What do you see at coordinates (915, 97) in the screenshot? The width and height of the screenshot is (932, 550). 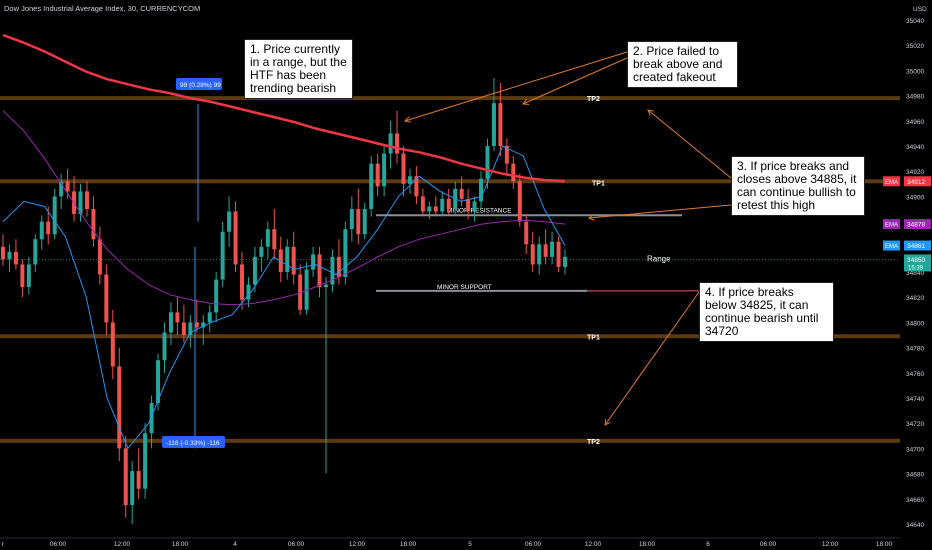 I see `price-tick-label: 34980` at bounding box center [915, 97].